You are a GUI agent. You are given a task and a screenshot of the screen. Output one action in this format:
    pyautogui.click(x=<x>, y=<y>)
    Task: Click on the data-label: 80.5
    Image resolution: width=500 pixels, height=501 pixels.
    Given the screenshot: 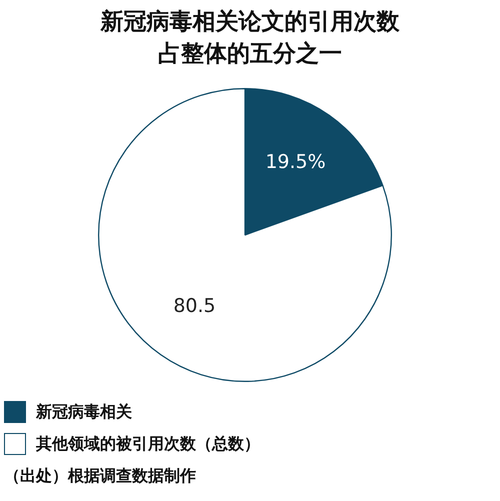 What is the action you would take?
    pyautogui.click(x=194, y=305)
    